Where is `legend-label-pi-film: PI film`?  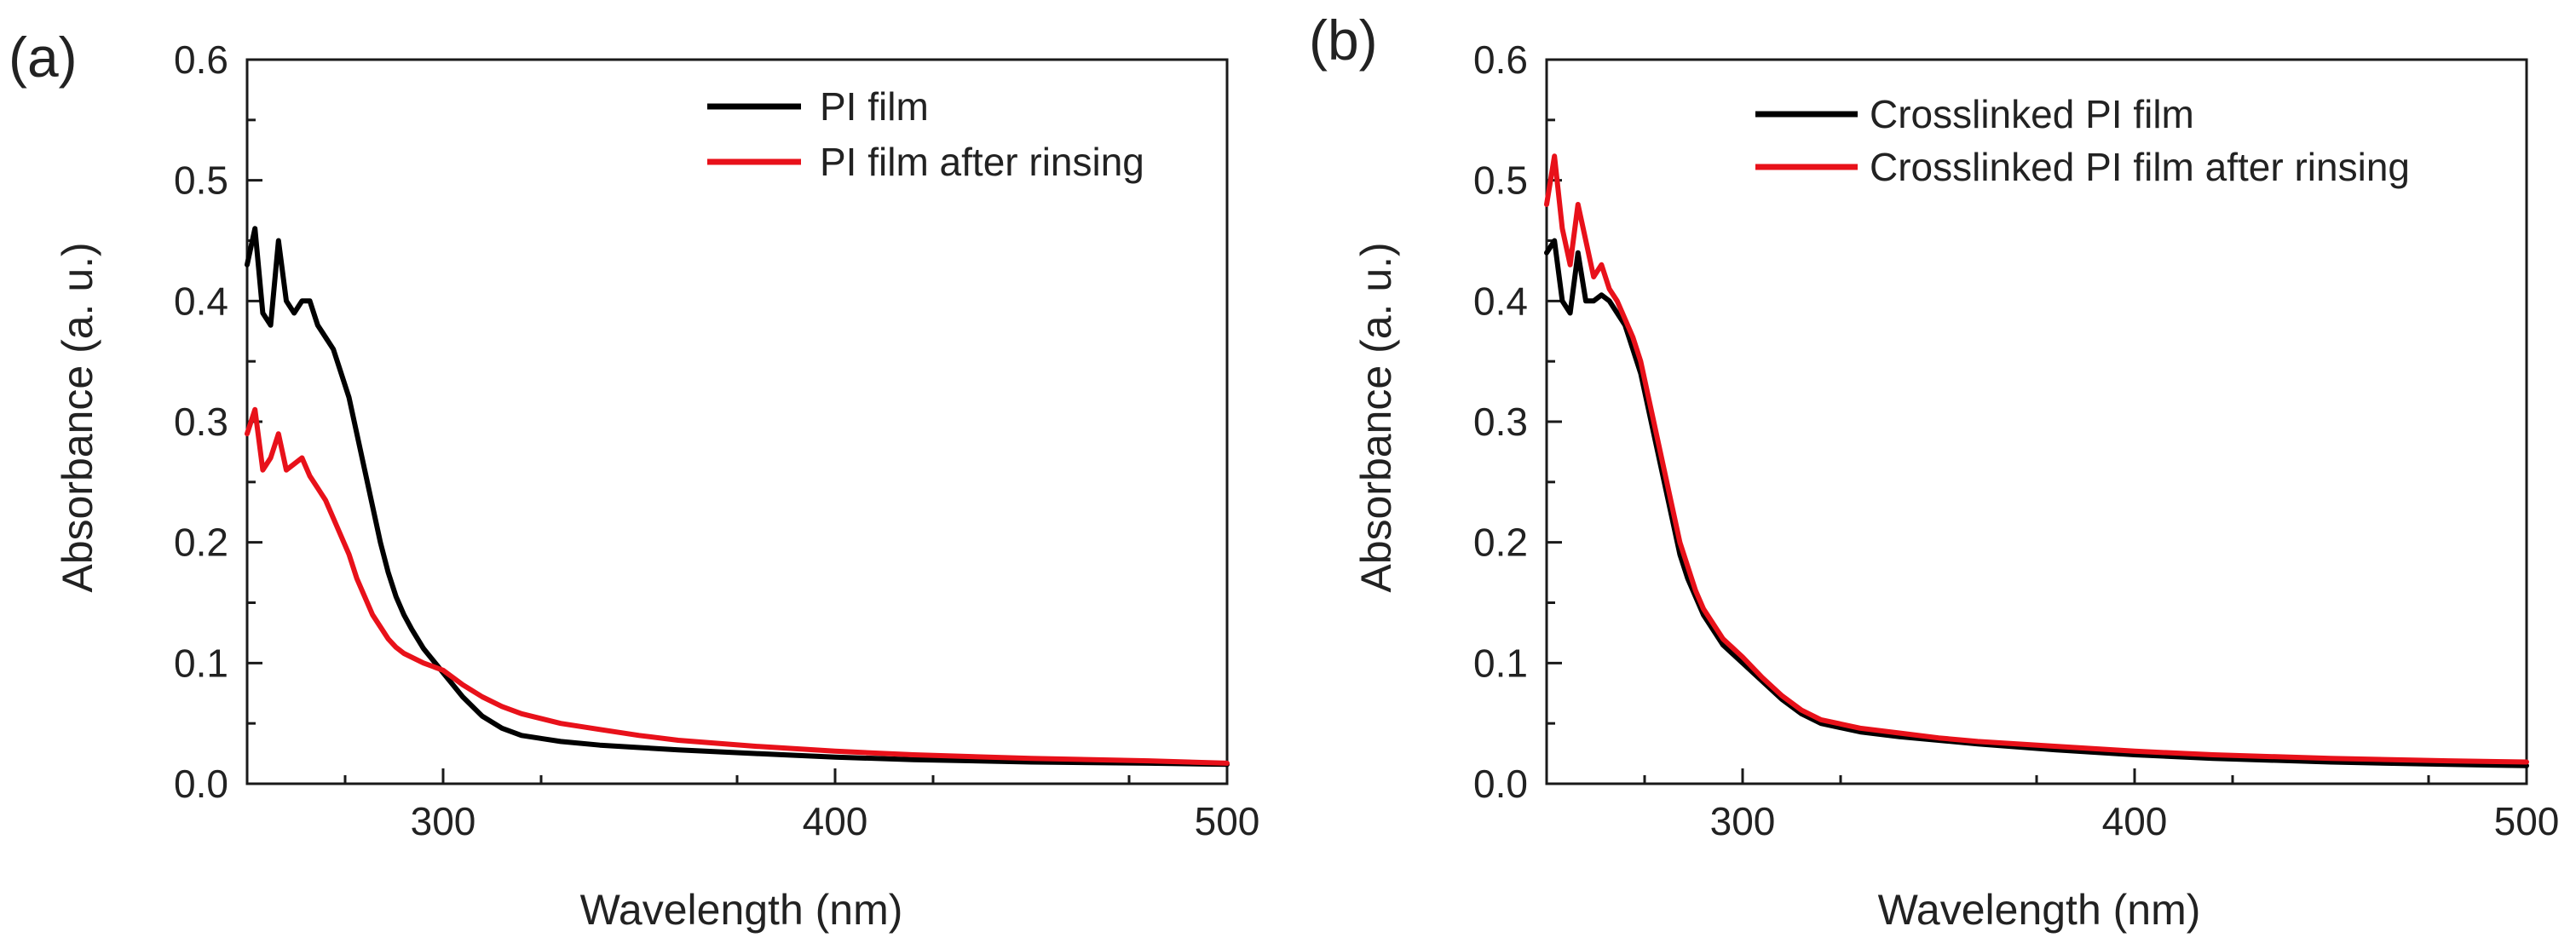
legend-label-pi-film: PI film is located at coordinates (874, 106).